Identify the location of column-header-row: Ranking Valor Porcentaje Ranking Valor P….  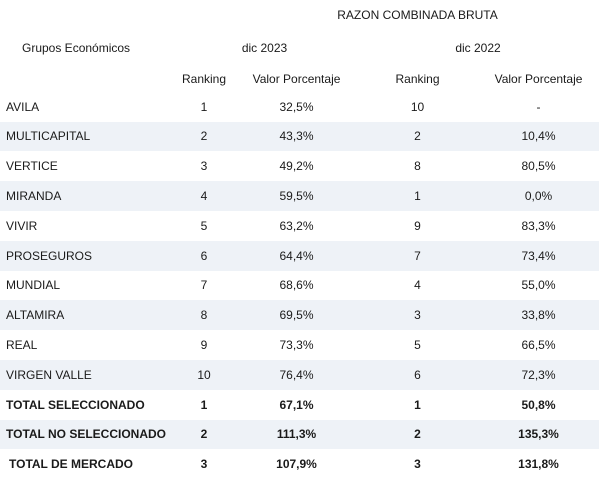
(299, 79).